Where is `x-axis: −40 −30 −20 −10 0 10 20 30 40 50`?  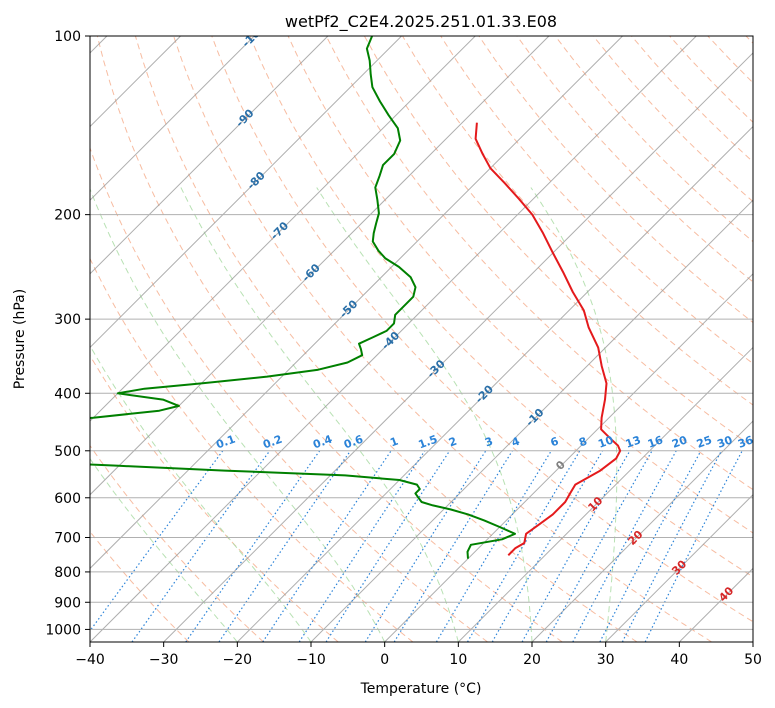 x-axis: −40 −30 −20 −10 0 10 20 30 40 50 is located at coordinates (418, 655).